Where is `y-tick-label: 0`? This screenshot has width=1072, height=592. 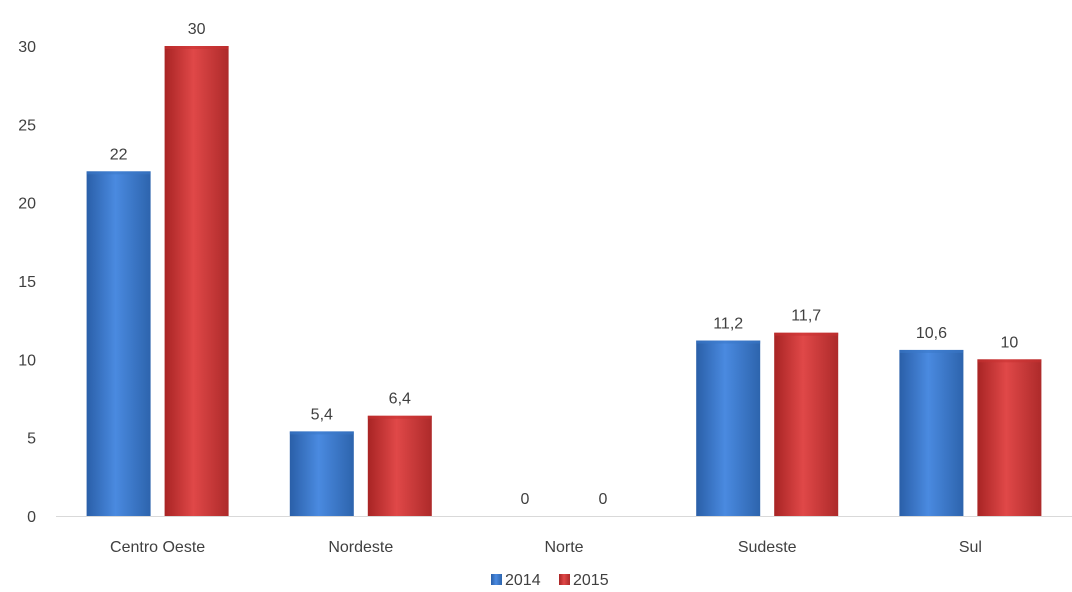 y-tick-label: 0 is located at coordinates (31, 517).